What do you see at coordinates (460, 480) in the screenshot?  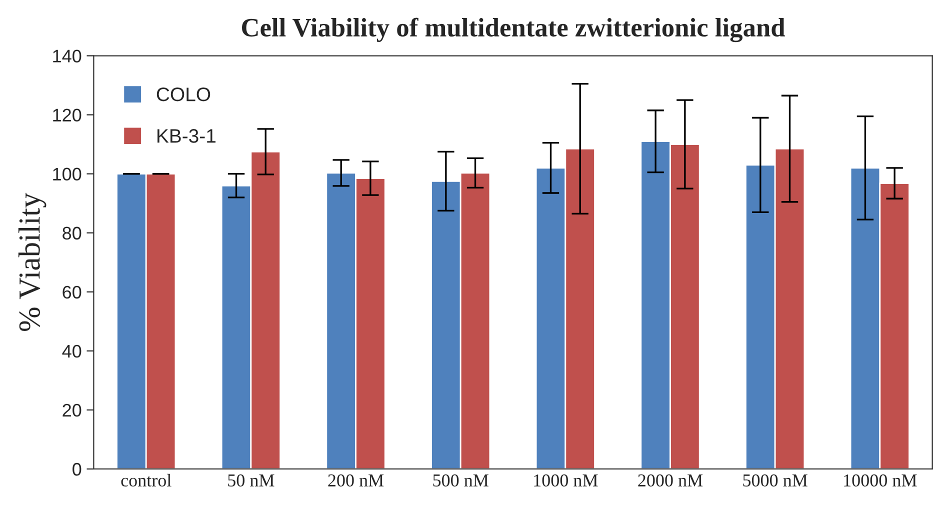 I see `x-tick-label: 500 nM` at bounding box center [460, 480].